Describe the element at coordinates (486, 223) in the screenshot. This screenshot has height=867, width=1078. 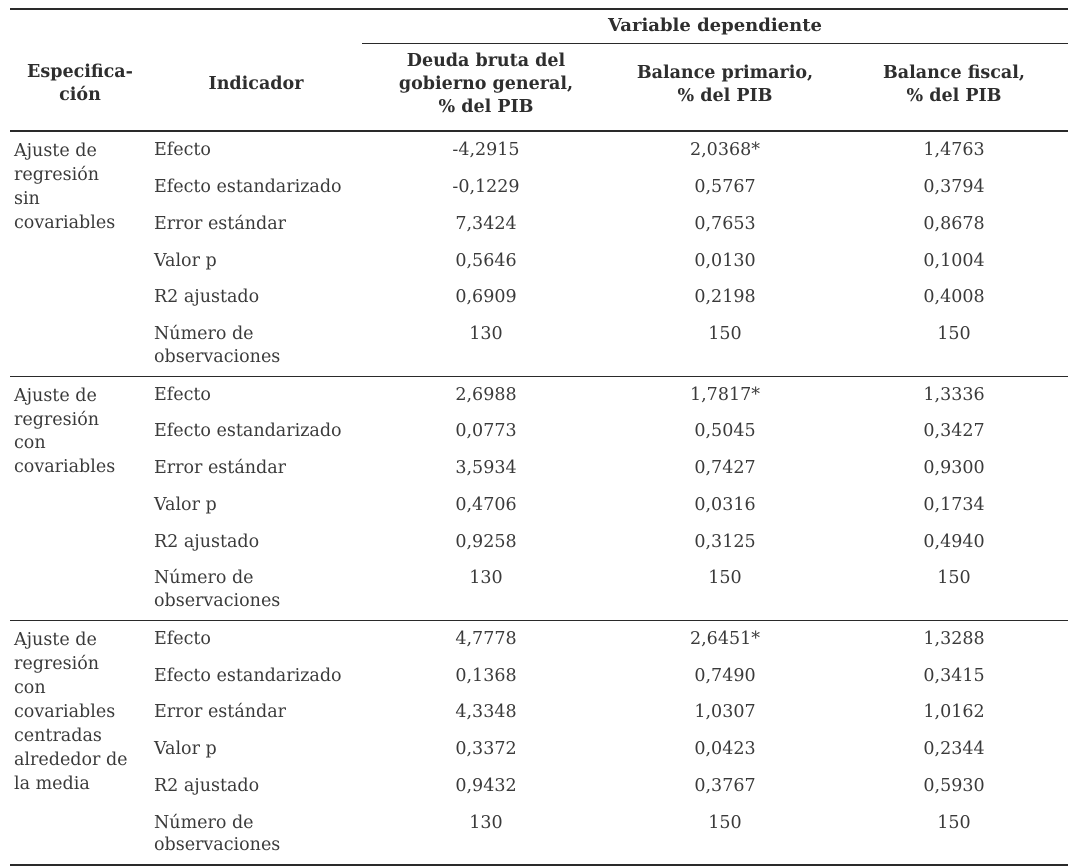
I see `value-cell: 7,3424` at that location.